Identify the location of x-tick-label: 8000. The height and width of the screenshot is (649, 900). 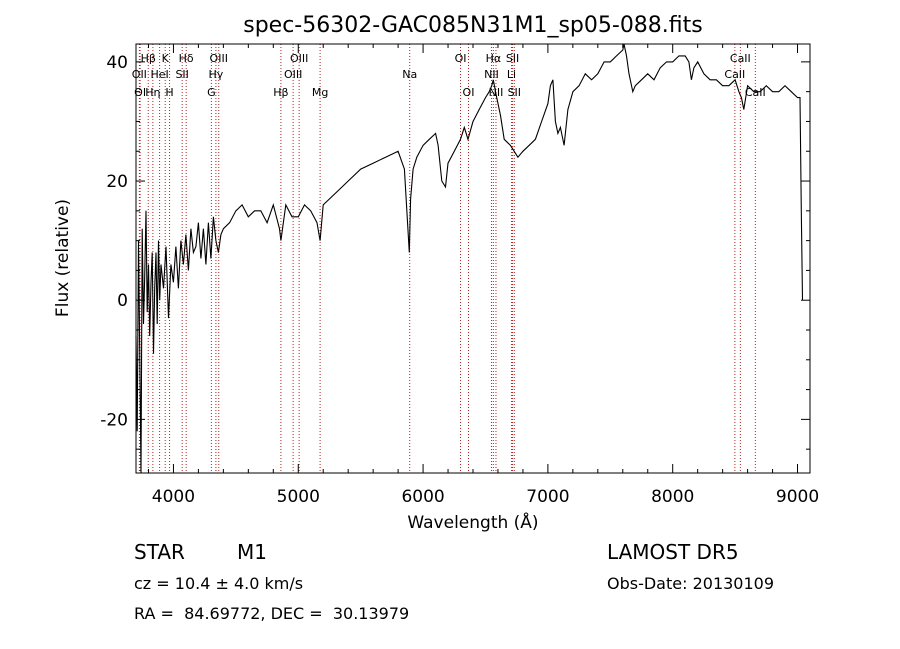
(672, 497).